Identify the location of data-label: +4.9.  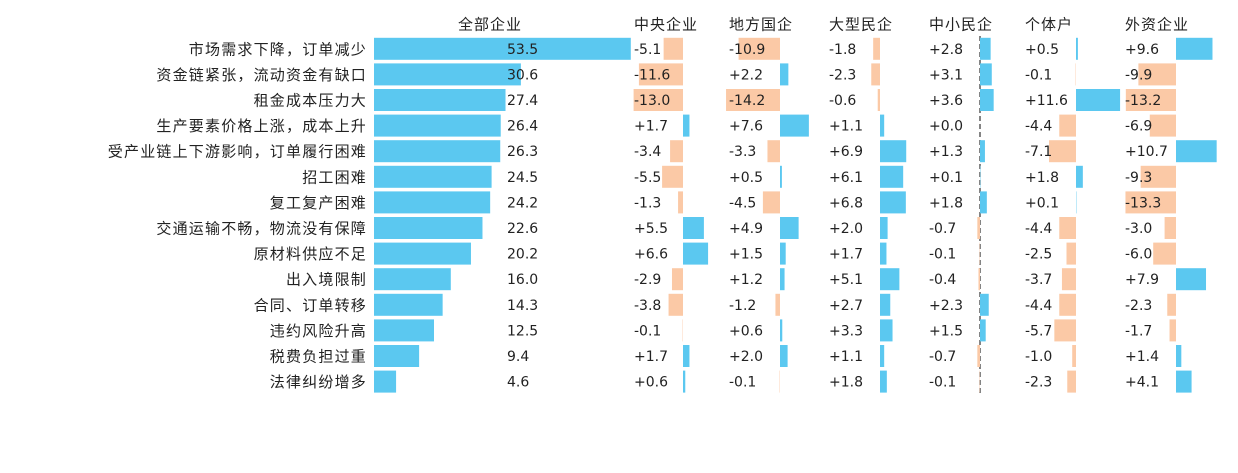
(746, 229).